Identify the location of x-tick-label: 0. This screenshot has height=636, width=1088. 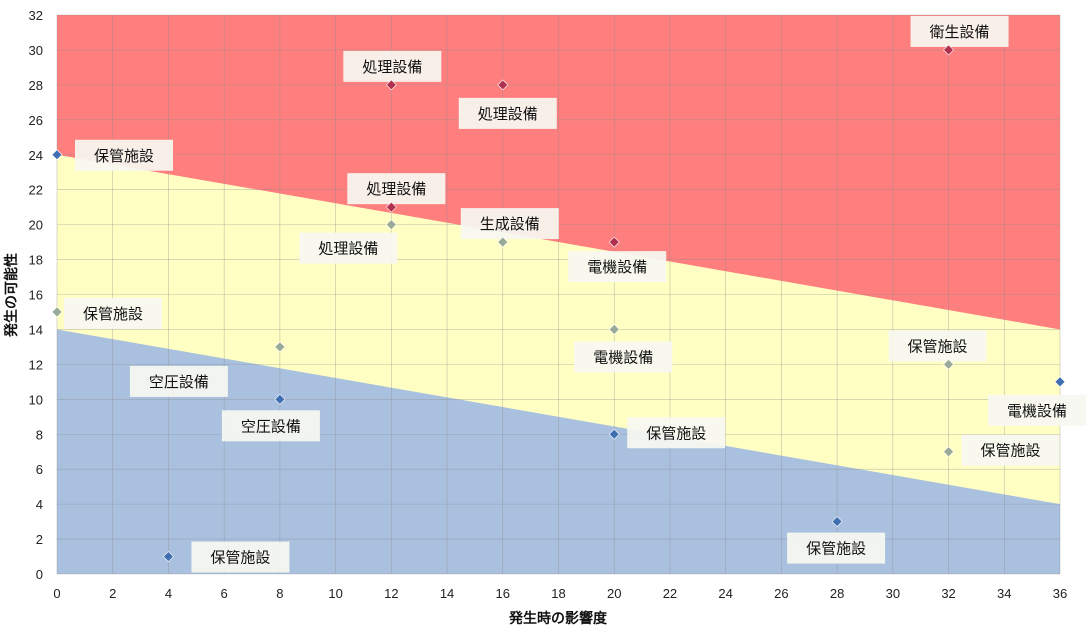
(56, 593).